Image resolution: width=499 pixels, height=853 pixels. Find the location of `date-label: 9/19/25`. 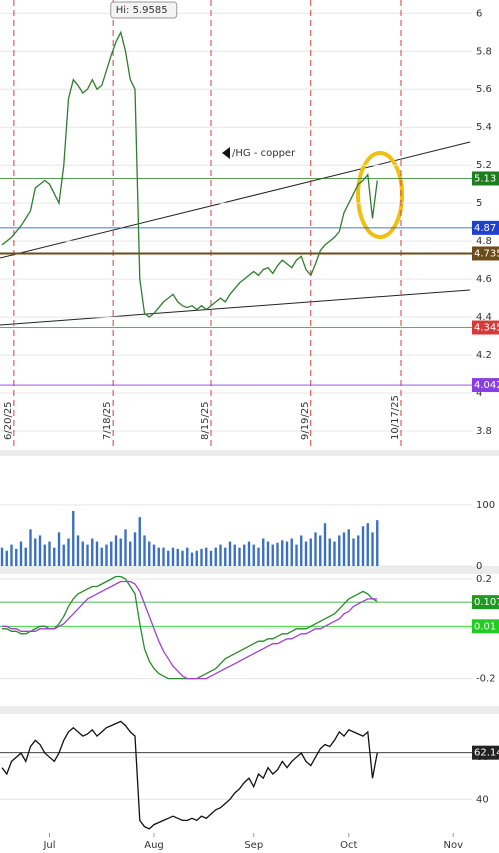

date-label: 9/19/25 is located at coordinates (305, 420).